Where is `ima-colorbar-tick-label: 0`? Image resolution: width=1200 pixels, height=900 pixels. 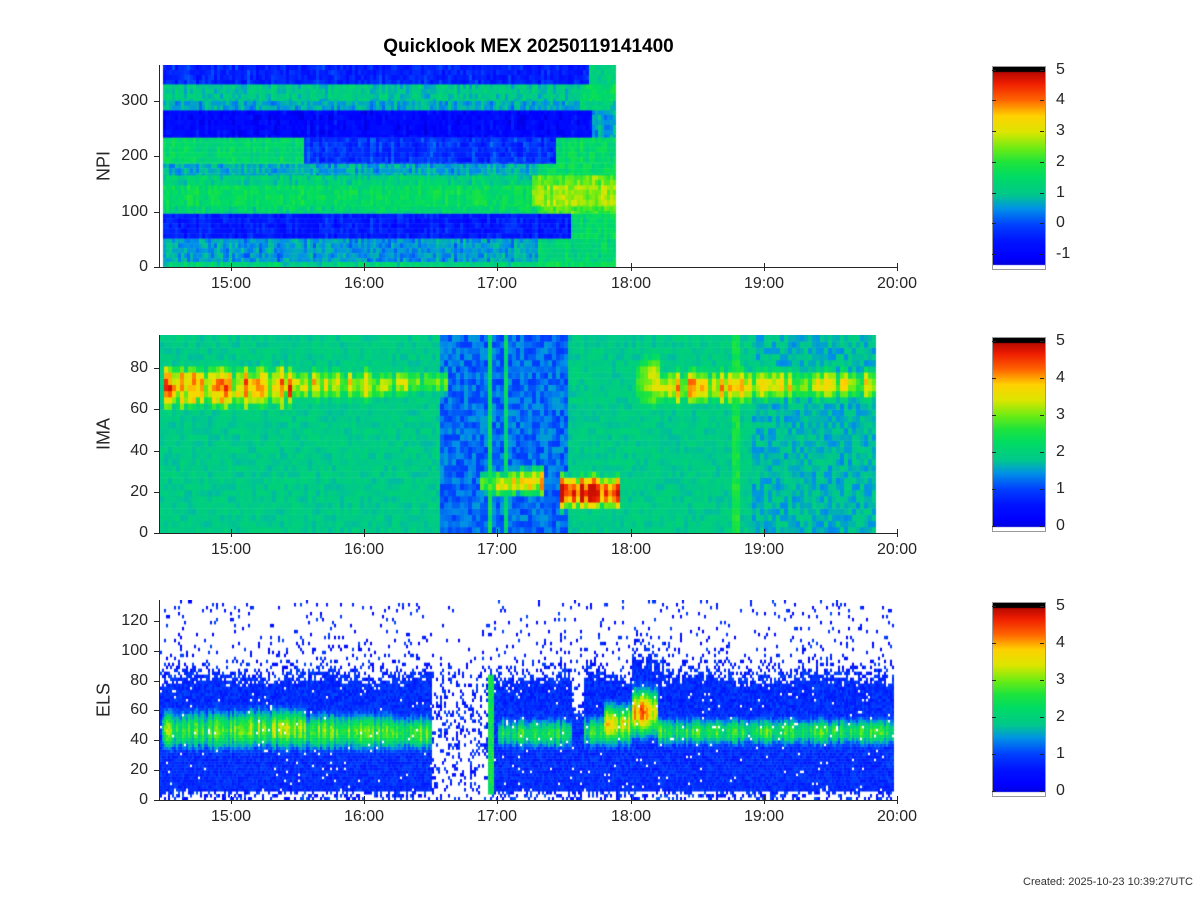 ima-colorbar-tick-label: 0 is located at coordinates (1060, 525).